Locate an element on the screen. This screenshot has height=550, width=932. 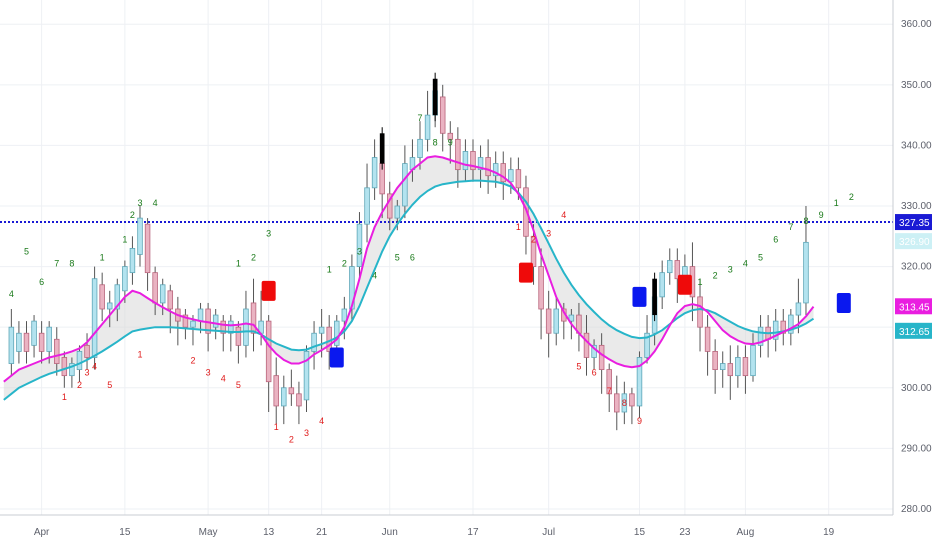
x-tick-label: Aug is located at coordinates (746, 532).